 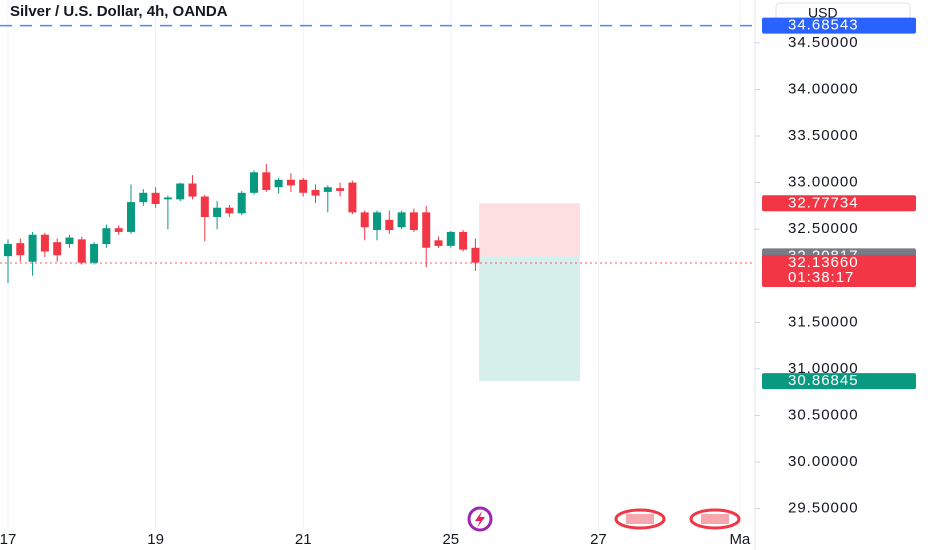 I want to click on y-tick-label: 33.00000, so click(x=823, y=182).